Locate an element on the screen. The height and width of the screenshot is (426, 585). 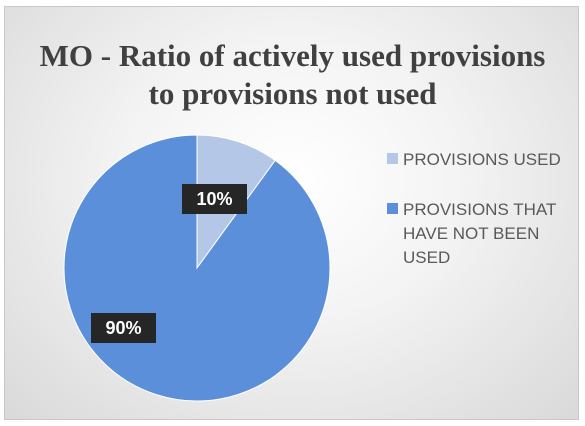
legend-item-provisions-not-used: PROVISIONS THAT HAVE NOT BEEN USED is located at coordinates (482, 234).